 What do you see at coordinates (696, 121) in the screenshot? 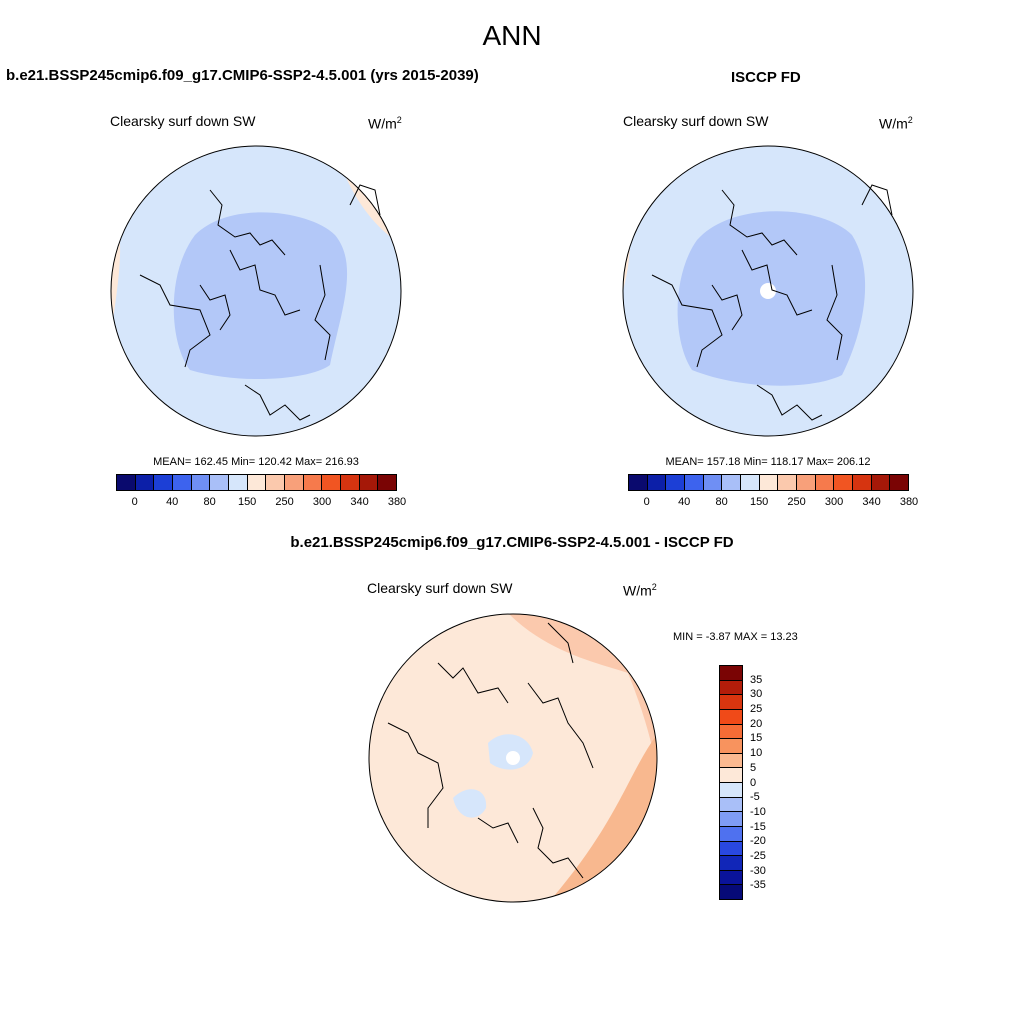
I see `right-variable-label: Clearsky surf down SW` at bounding box center [696, 121].